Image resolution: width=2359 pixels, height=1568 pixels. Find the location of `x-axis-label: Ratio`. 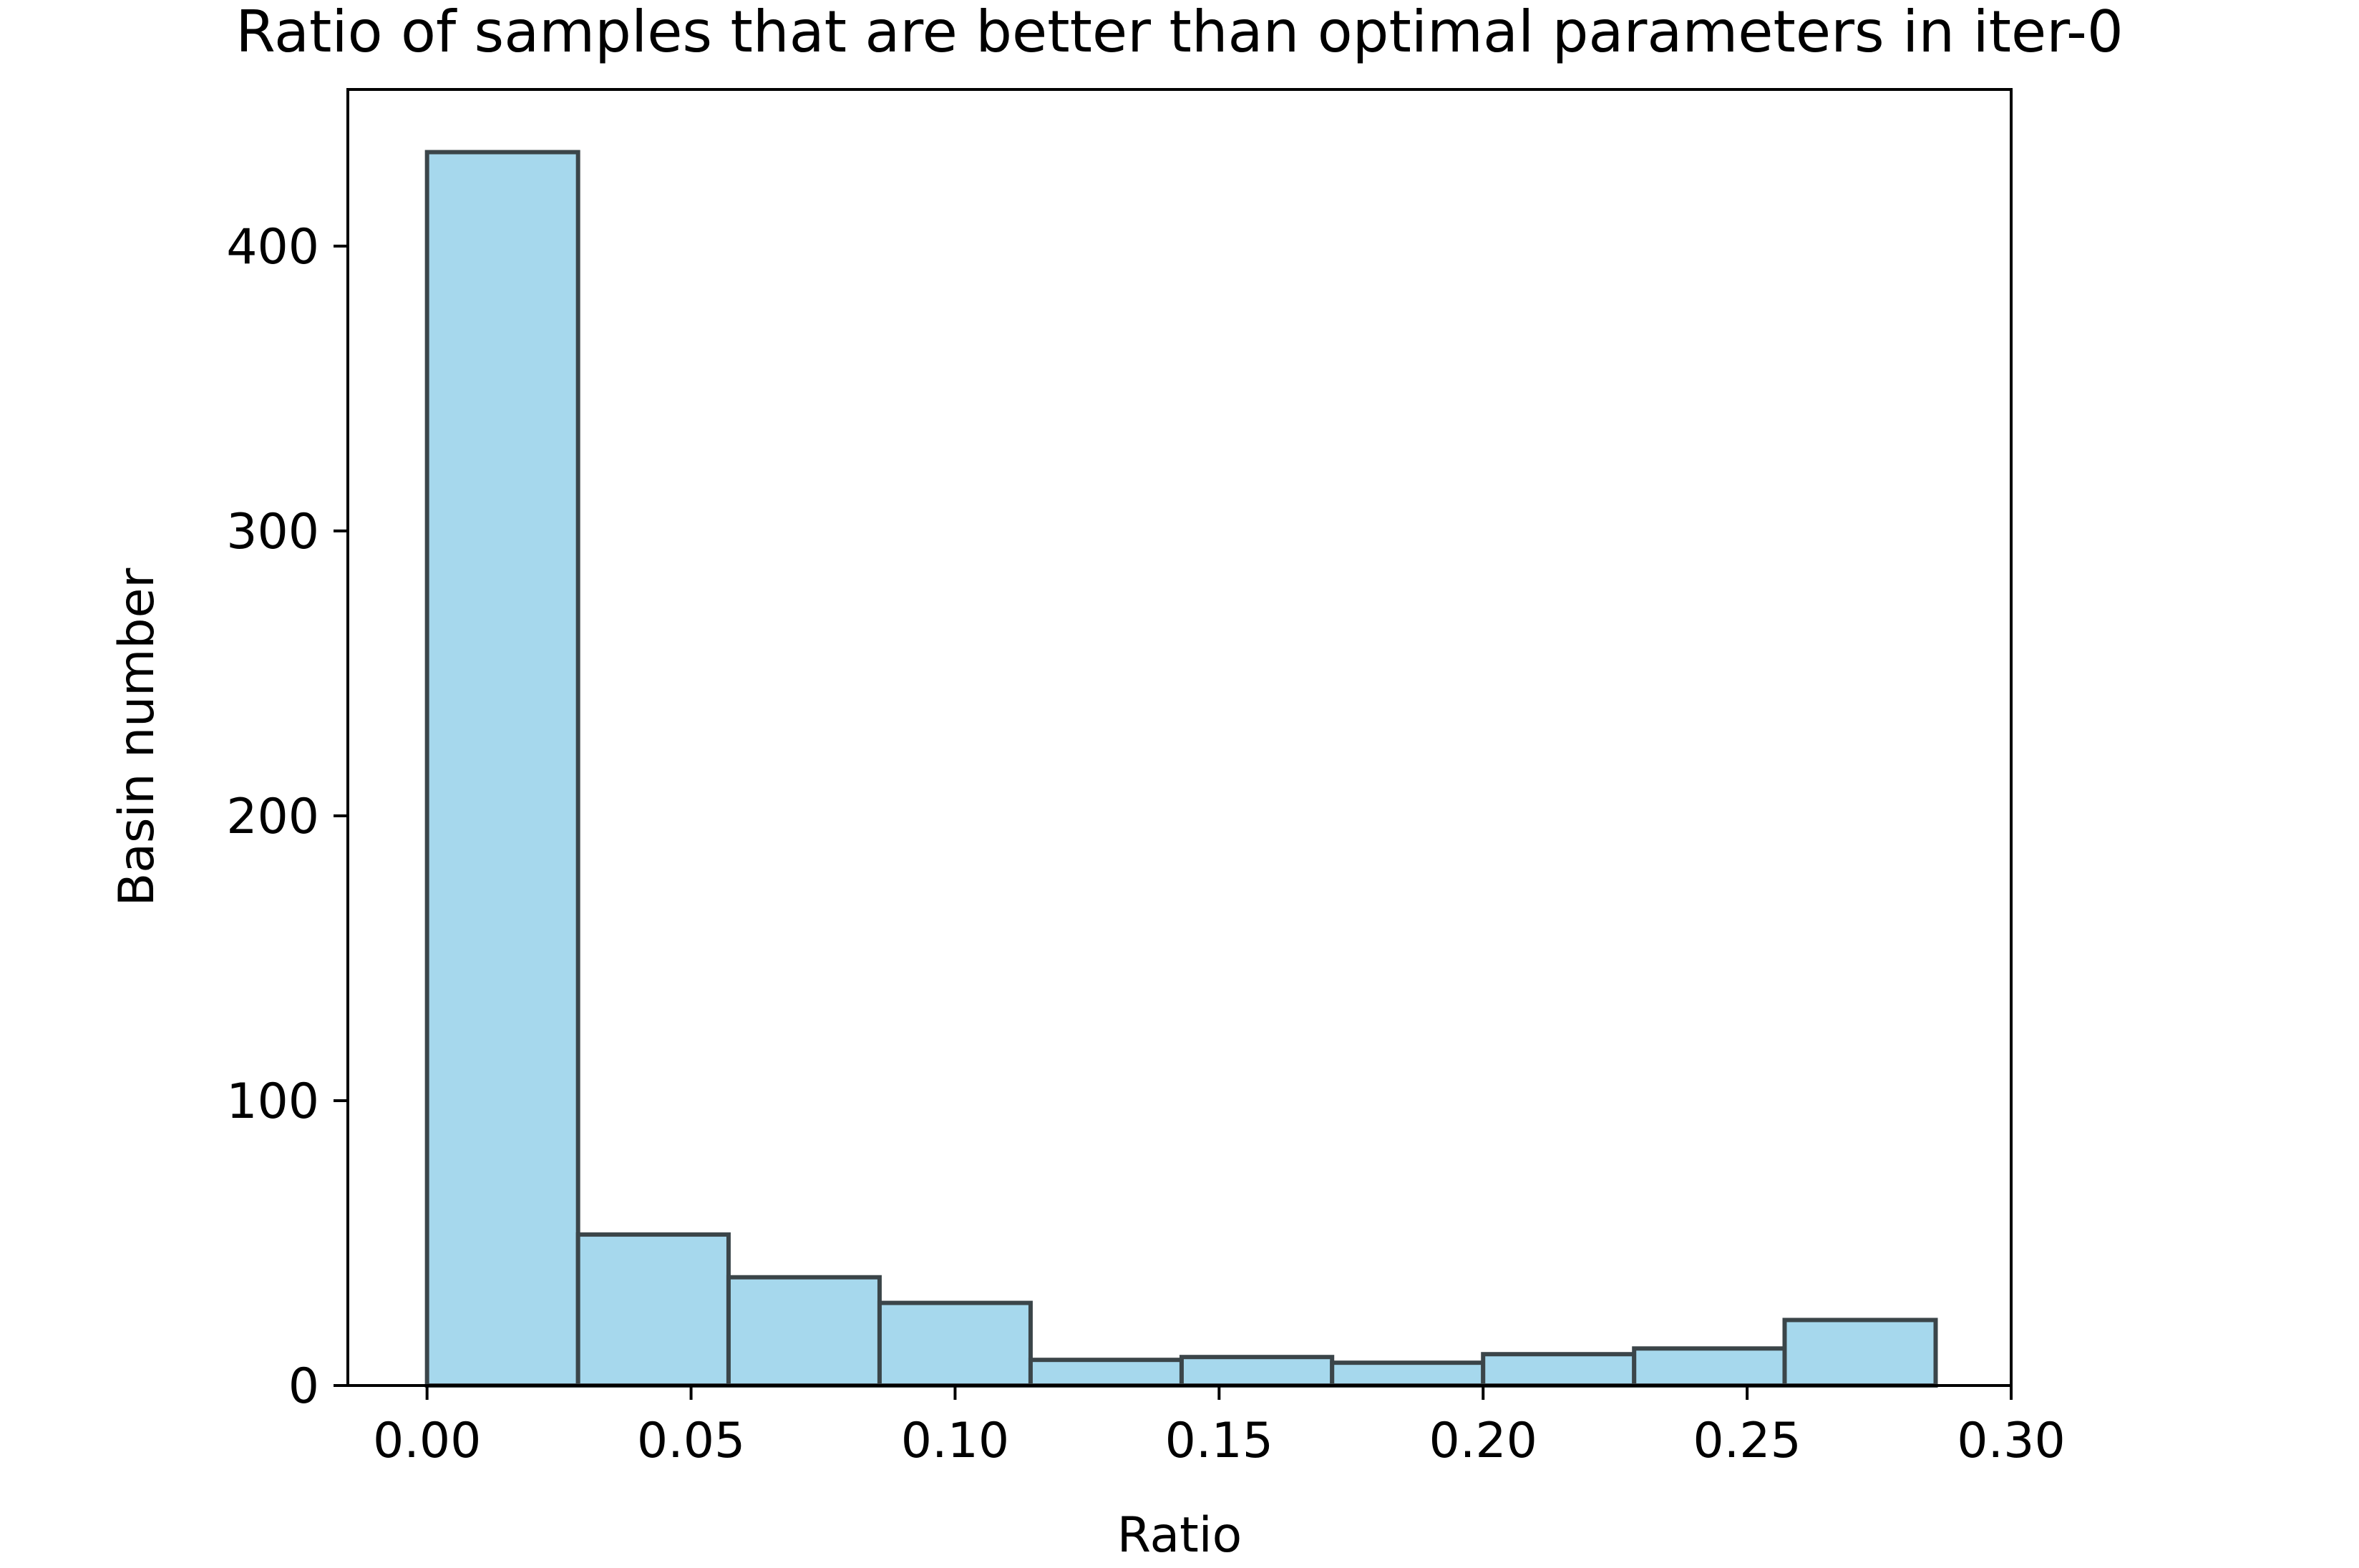

x-axis-label: Ratio is located at coordinates (1179, 1535).